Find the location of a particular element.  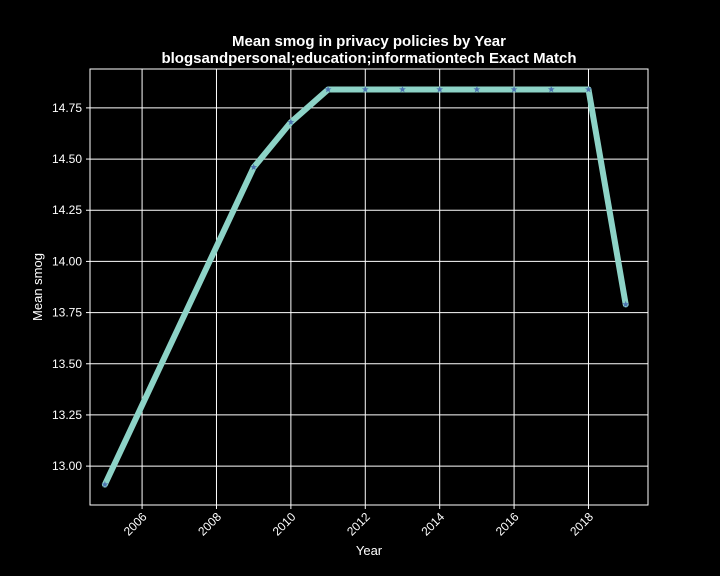

y-tick-label: 13.00 is located at coordinates (67, 466).